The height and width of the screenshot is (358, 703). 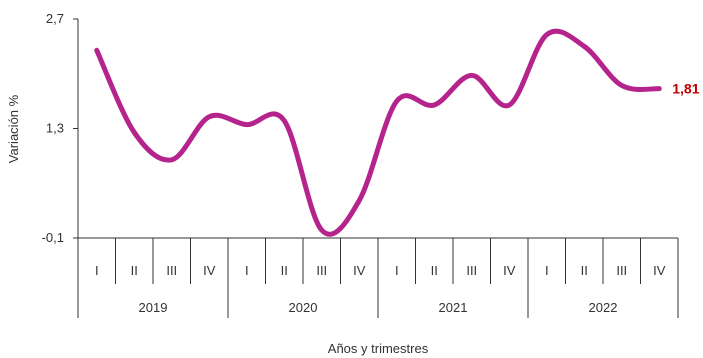 I want to click on y-tick-label: -0,1, so click(x=53, y=237).